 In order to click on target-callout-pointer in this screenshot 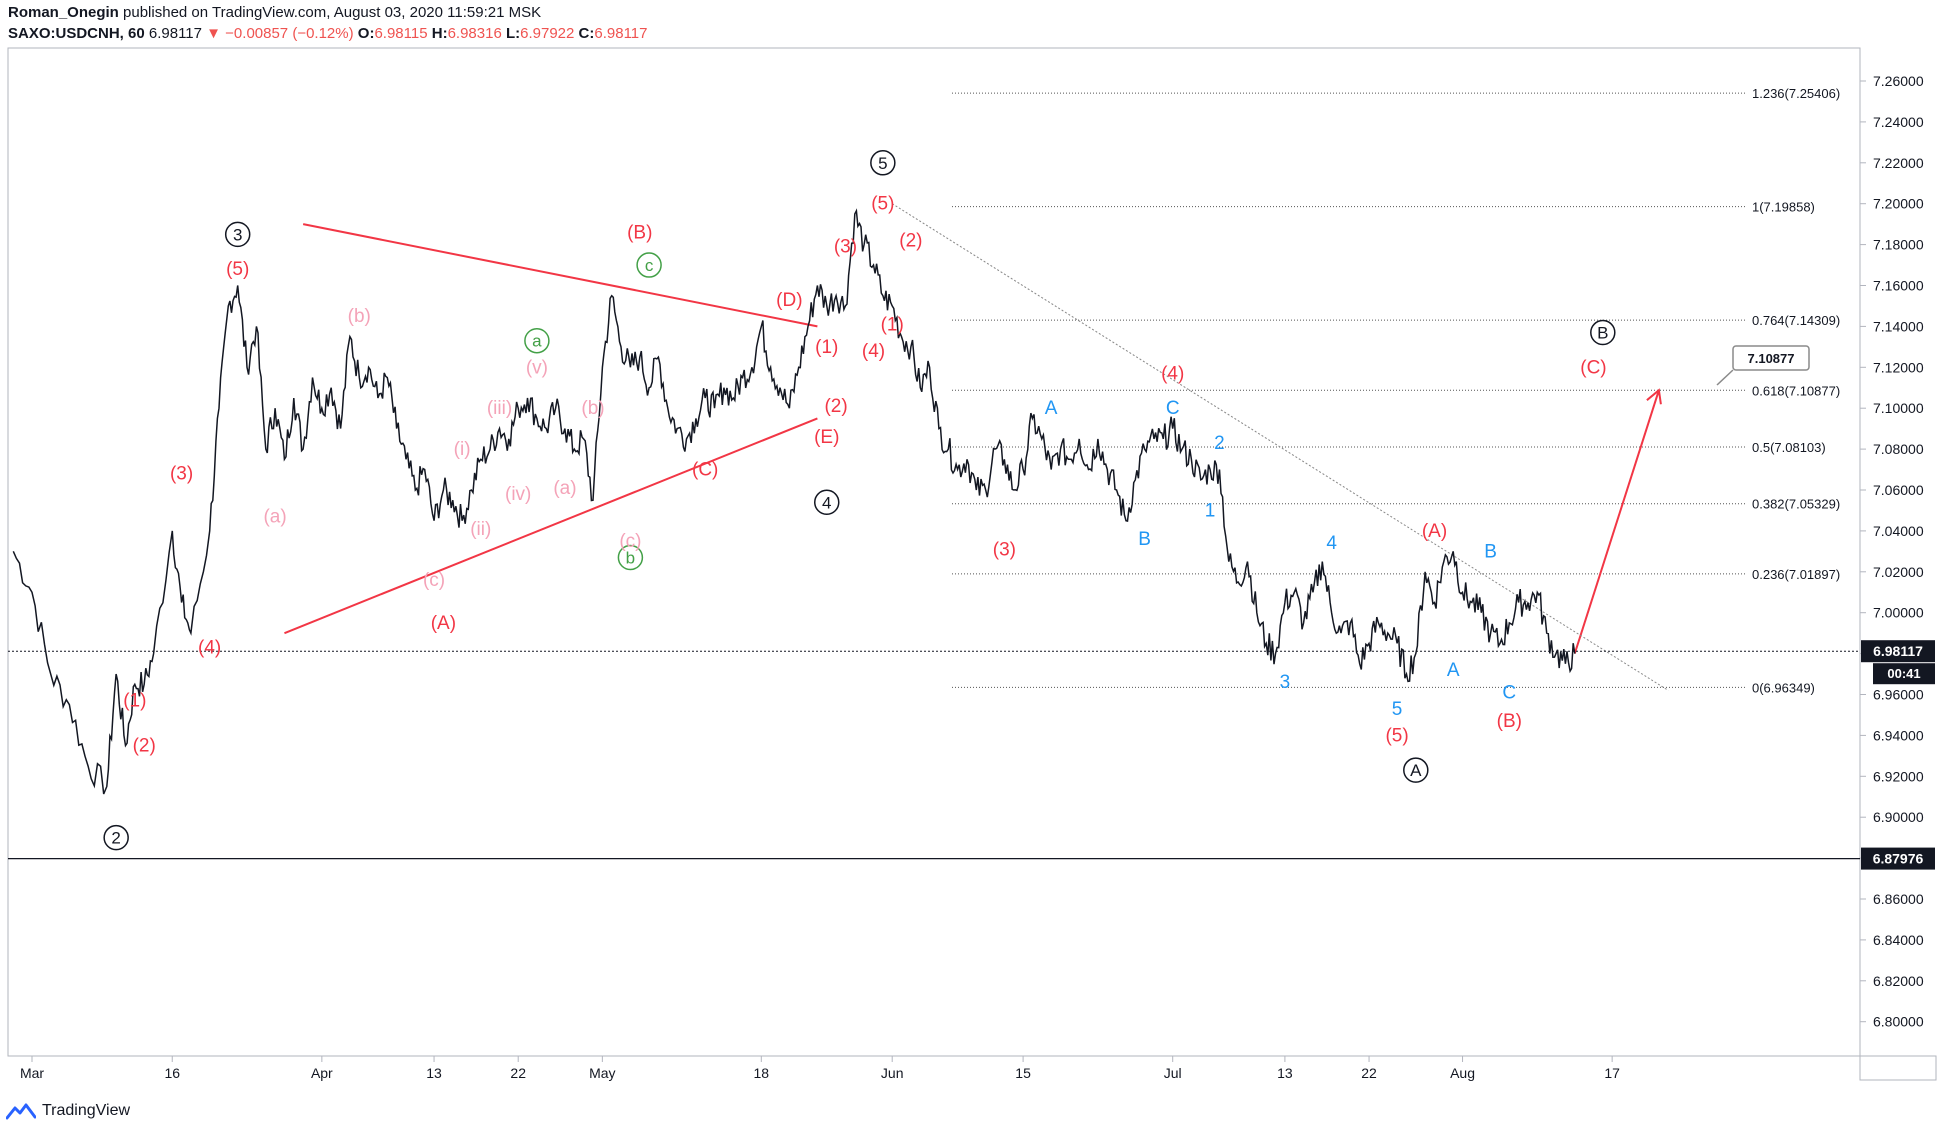, I will do `click(1725, 377)`.